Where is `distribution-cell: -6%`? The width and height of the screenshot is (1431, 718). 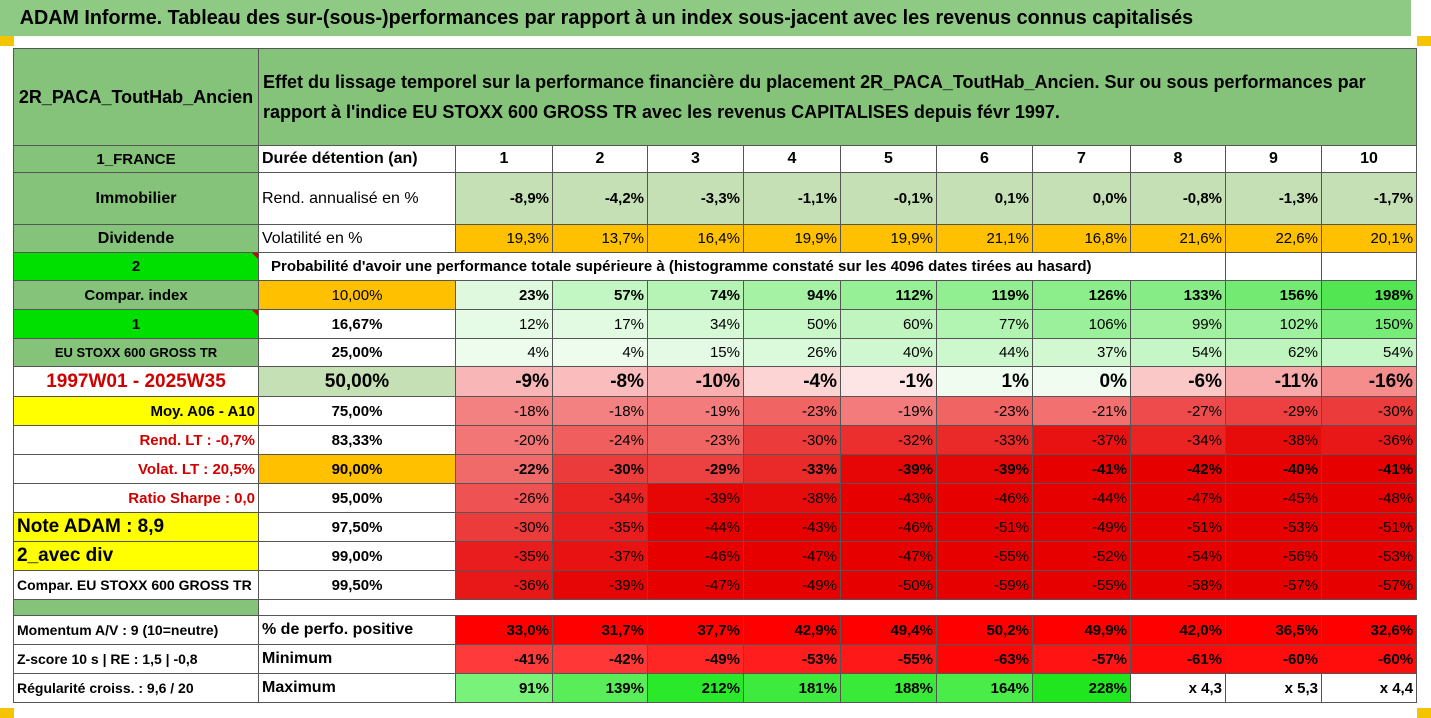 distribution-cell: -6% is located at coordinates (1178, 381).